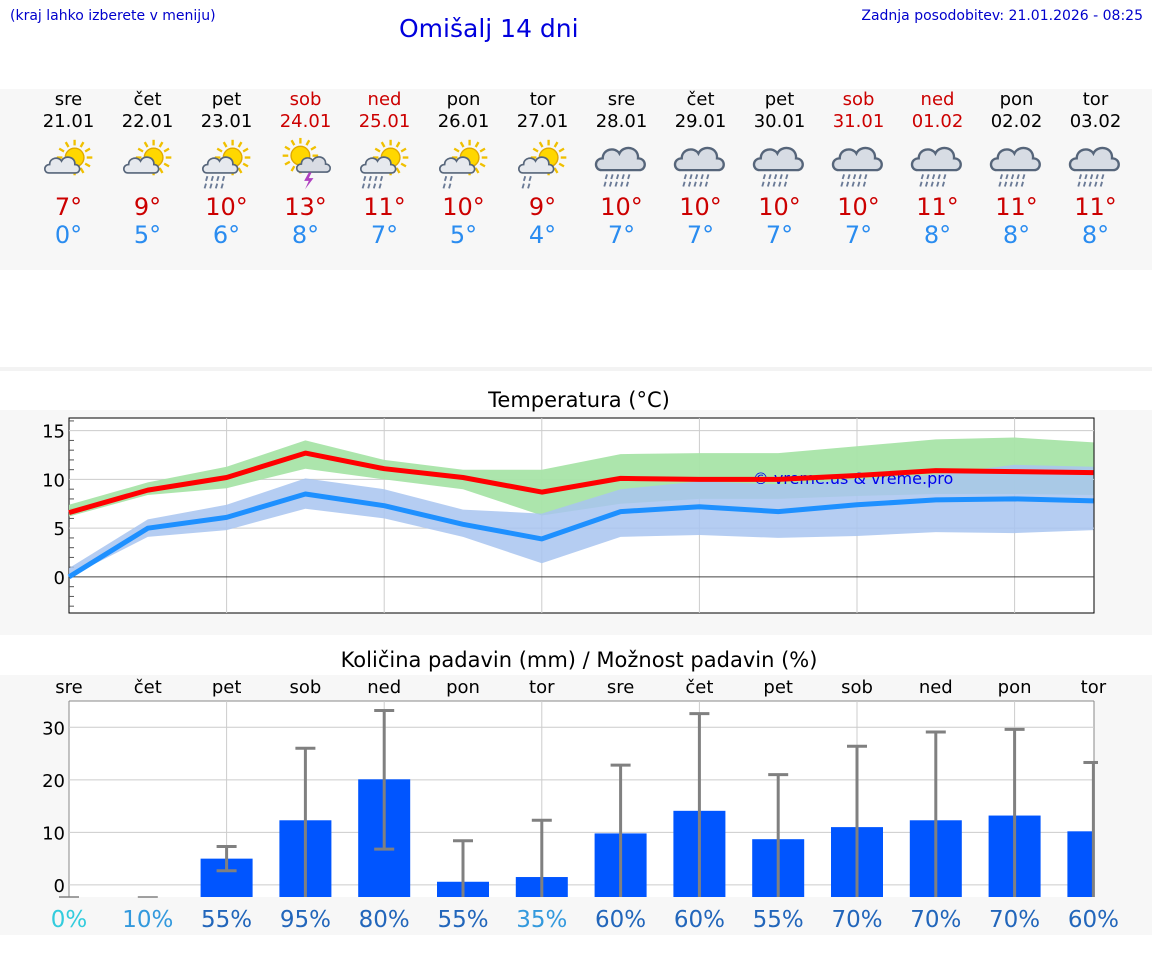 The width and height of the screenshot is (1152, 975). I want to click on max-temperature: 13°, so click(305, 207).